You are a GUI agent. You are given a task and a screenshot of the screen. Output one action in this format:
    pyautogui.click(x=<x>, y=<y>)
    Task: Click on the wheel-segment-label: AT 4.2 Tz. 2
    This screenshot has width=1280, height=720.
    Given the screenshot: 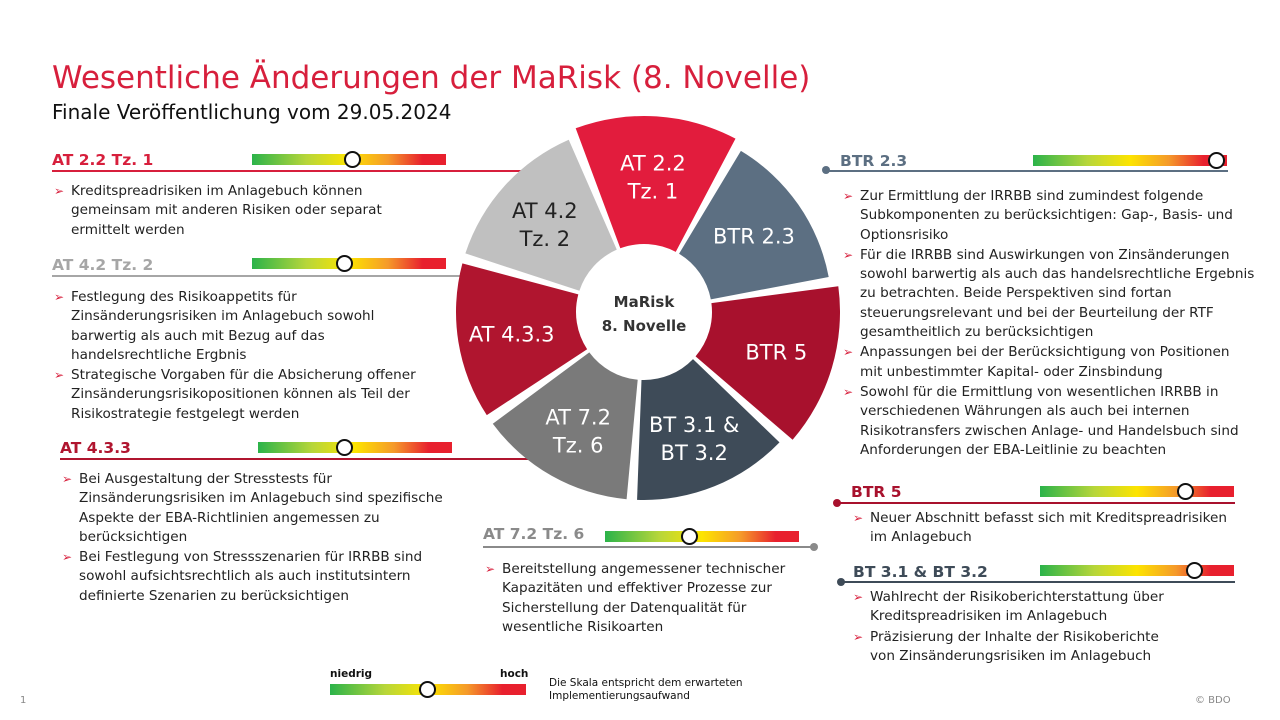 What is the action you would take?
    pyautogui.click(x=545, y=225)
    